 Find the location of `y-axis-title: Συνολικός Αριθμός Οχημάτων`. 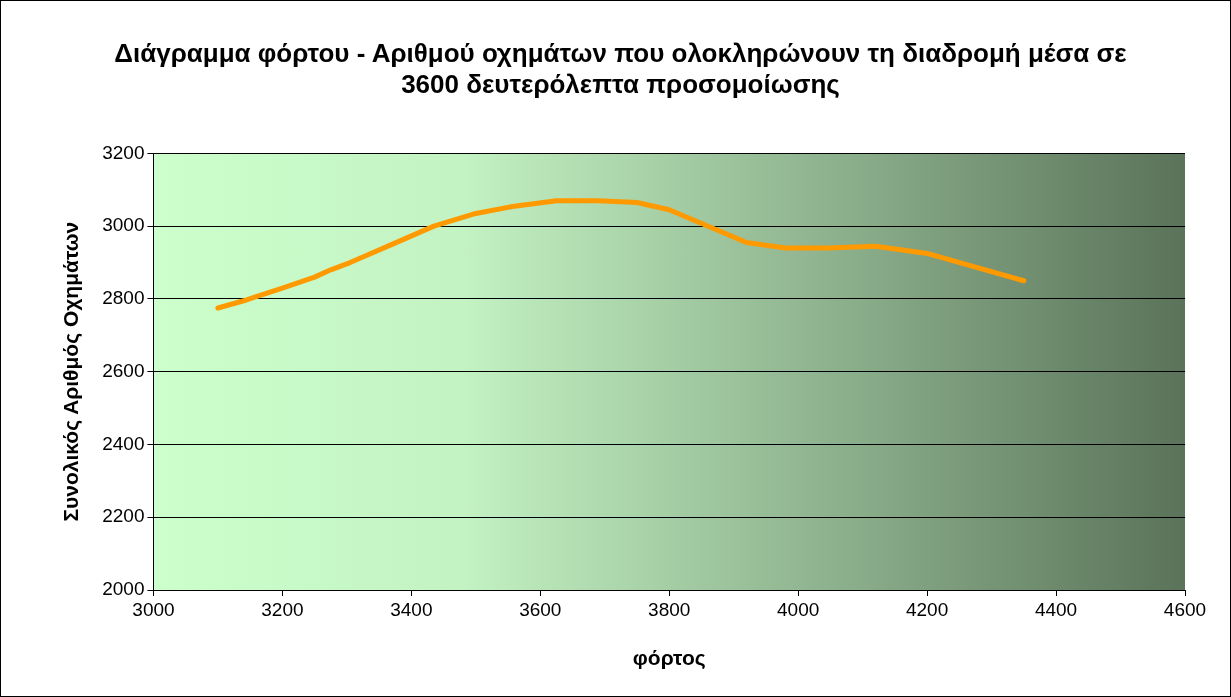

y-axis-title: Συνολικός Αριθμός Οχημάτων is located at coordinates (71, 371).